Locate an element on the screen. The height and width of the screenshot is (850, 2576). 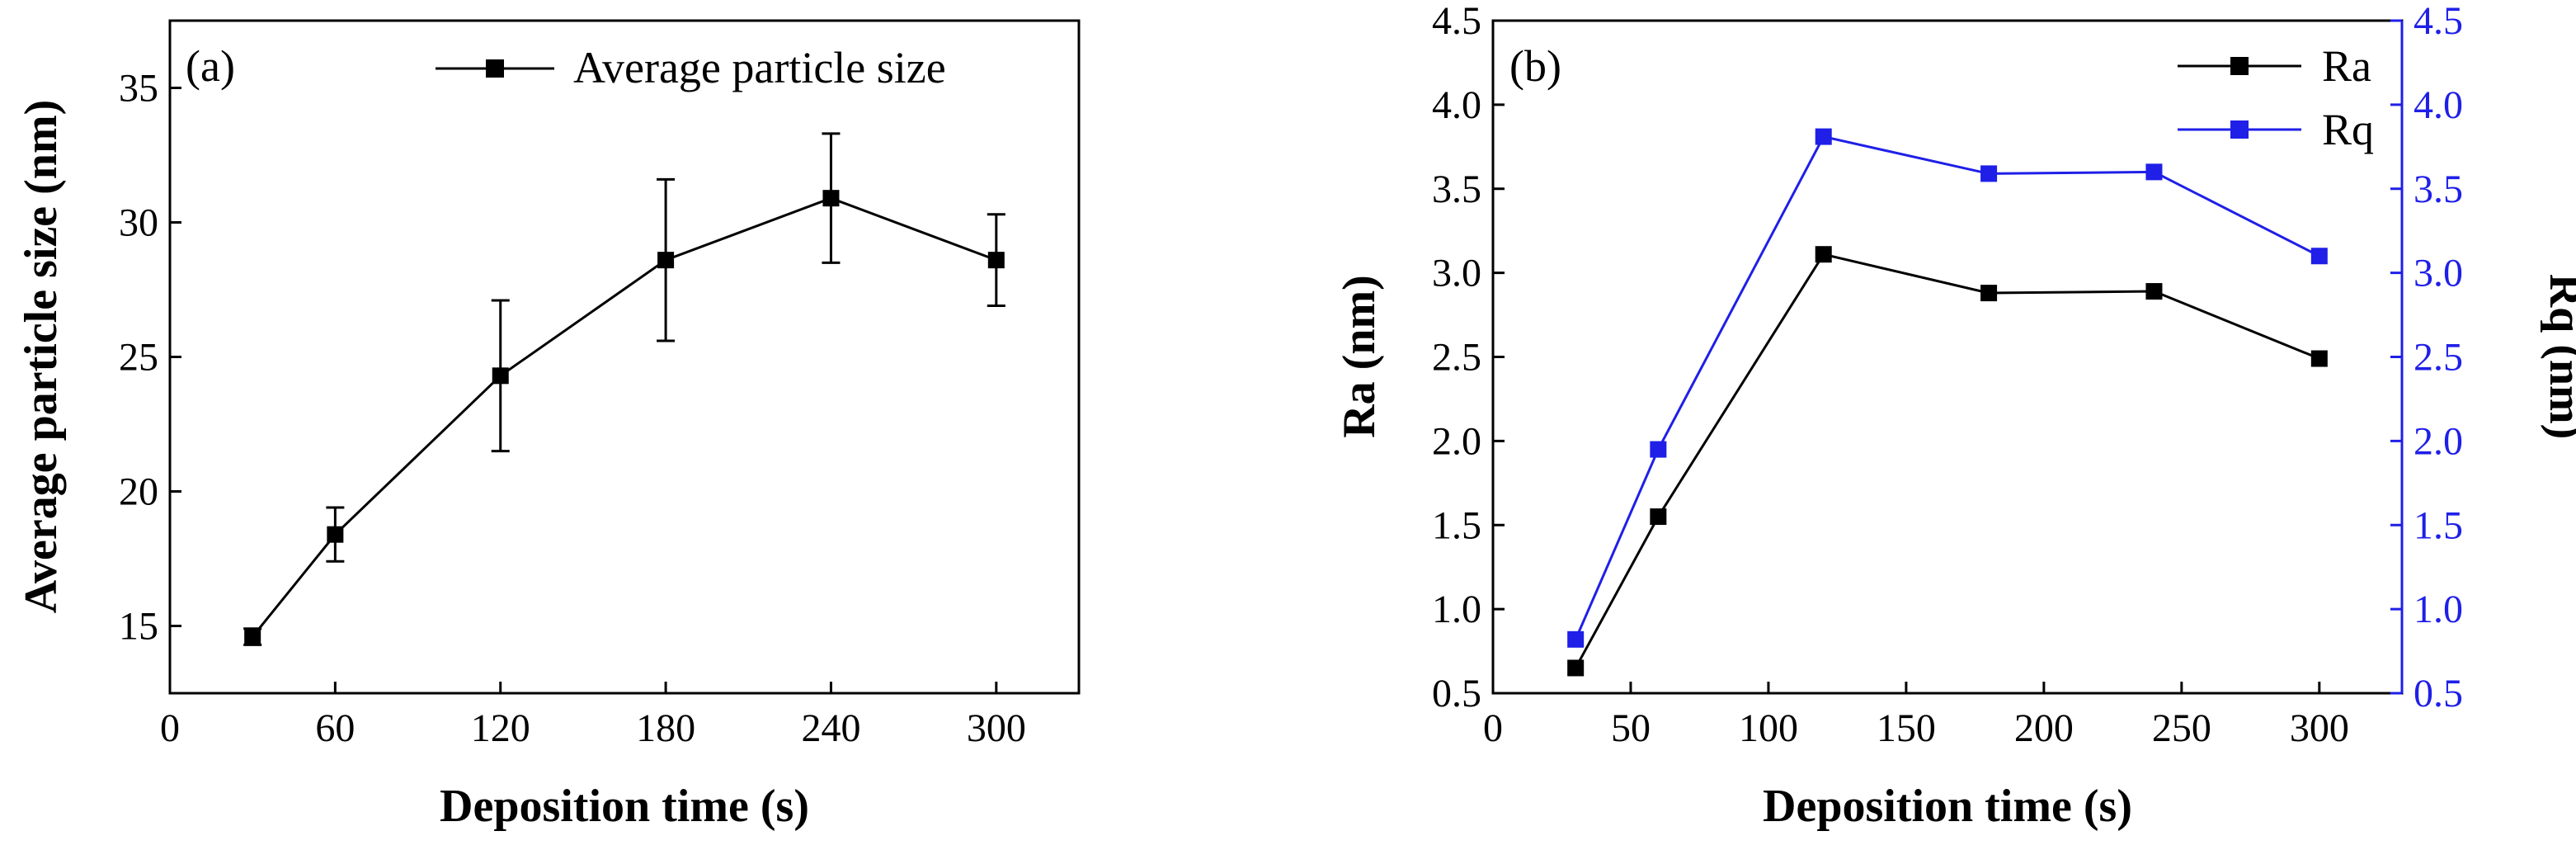
y-tick-label-a: 35 is located at coordinates (138, 89).